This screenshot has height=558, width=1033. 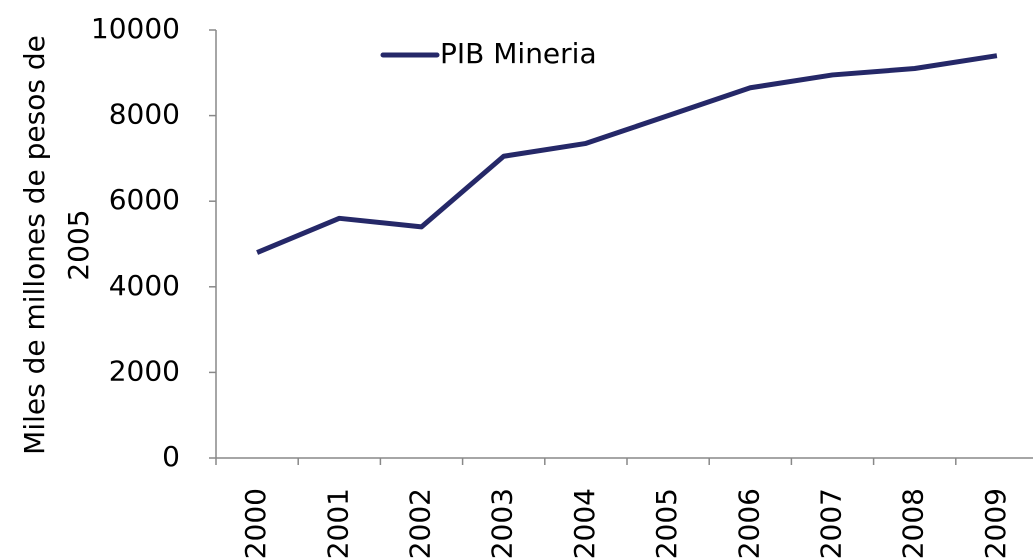 I want to click on x-tick-label: 2001, so click(x=337, y=523).